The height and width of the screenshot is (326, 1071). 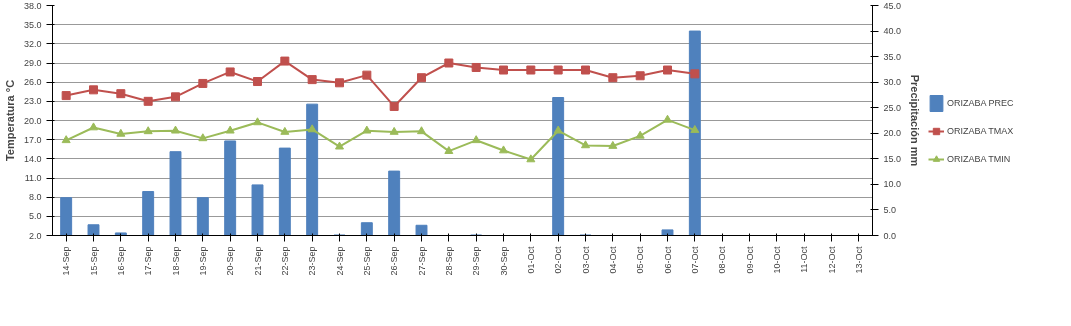 What do you see at coordinates (892, 56) in the screenshot?
I see `y2-tick-label: 35.0` at bounding box center [892, 56].